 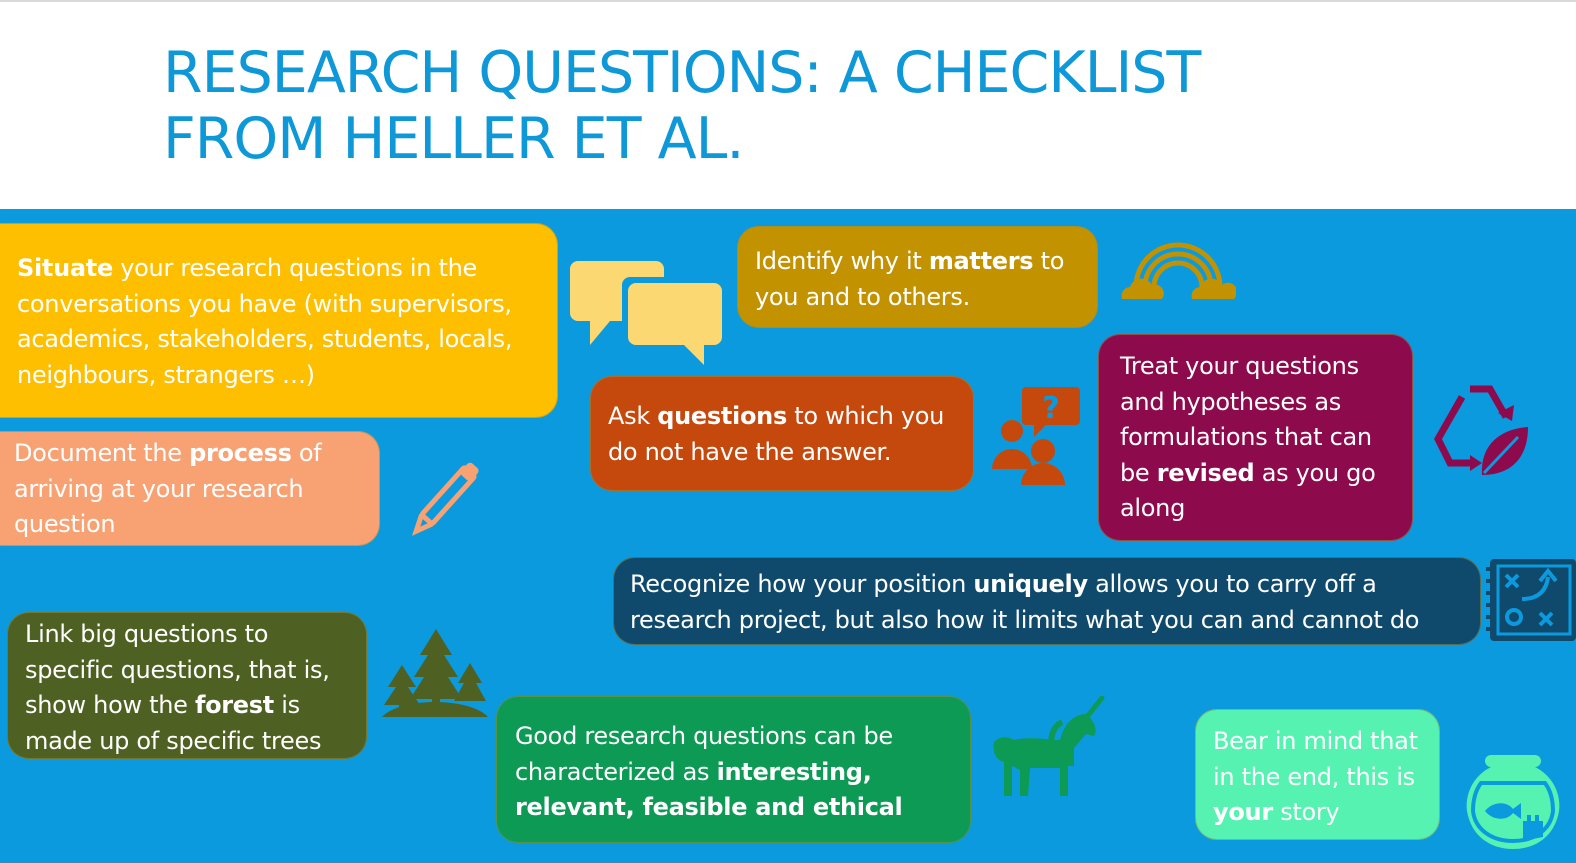 What do you see at coordinates (240, 453) in the screenshot?
I see `process-bold: process` at bounding box center [240, 453].